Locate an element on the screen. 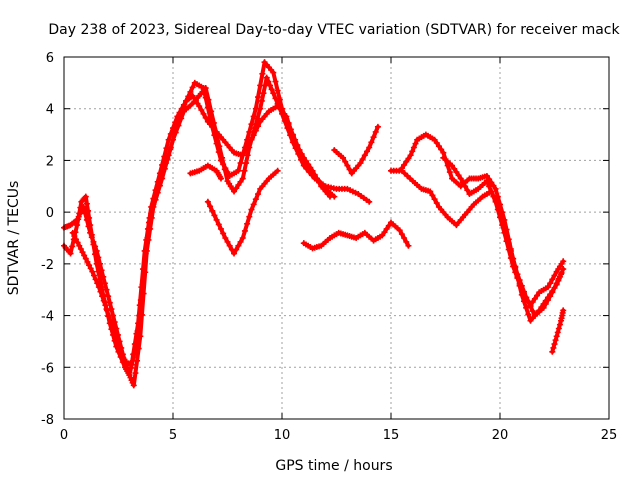 The image size is (640, 480). x-tick-label: 10 is located at coordinates (282, 435).